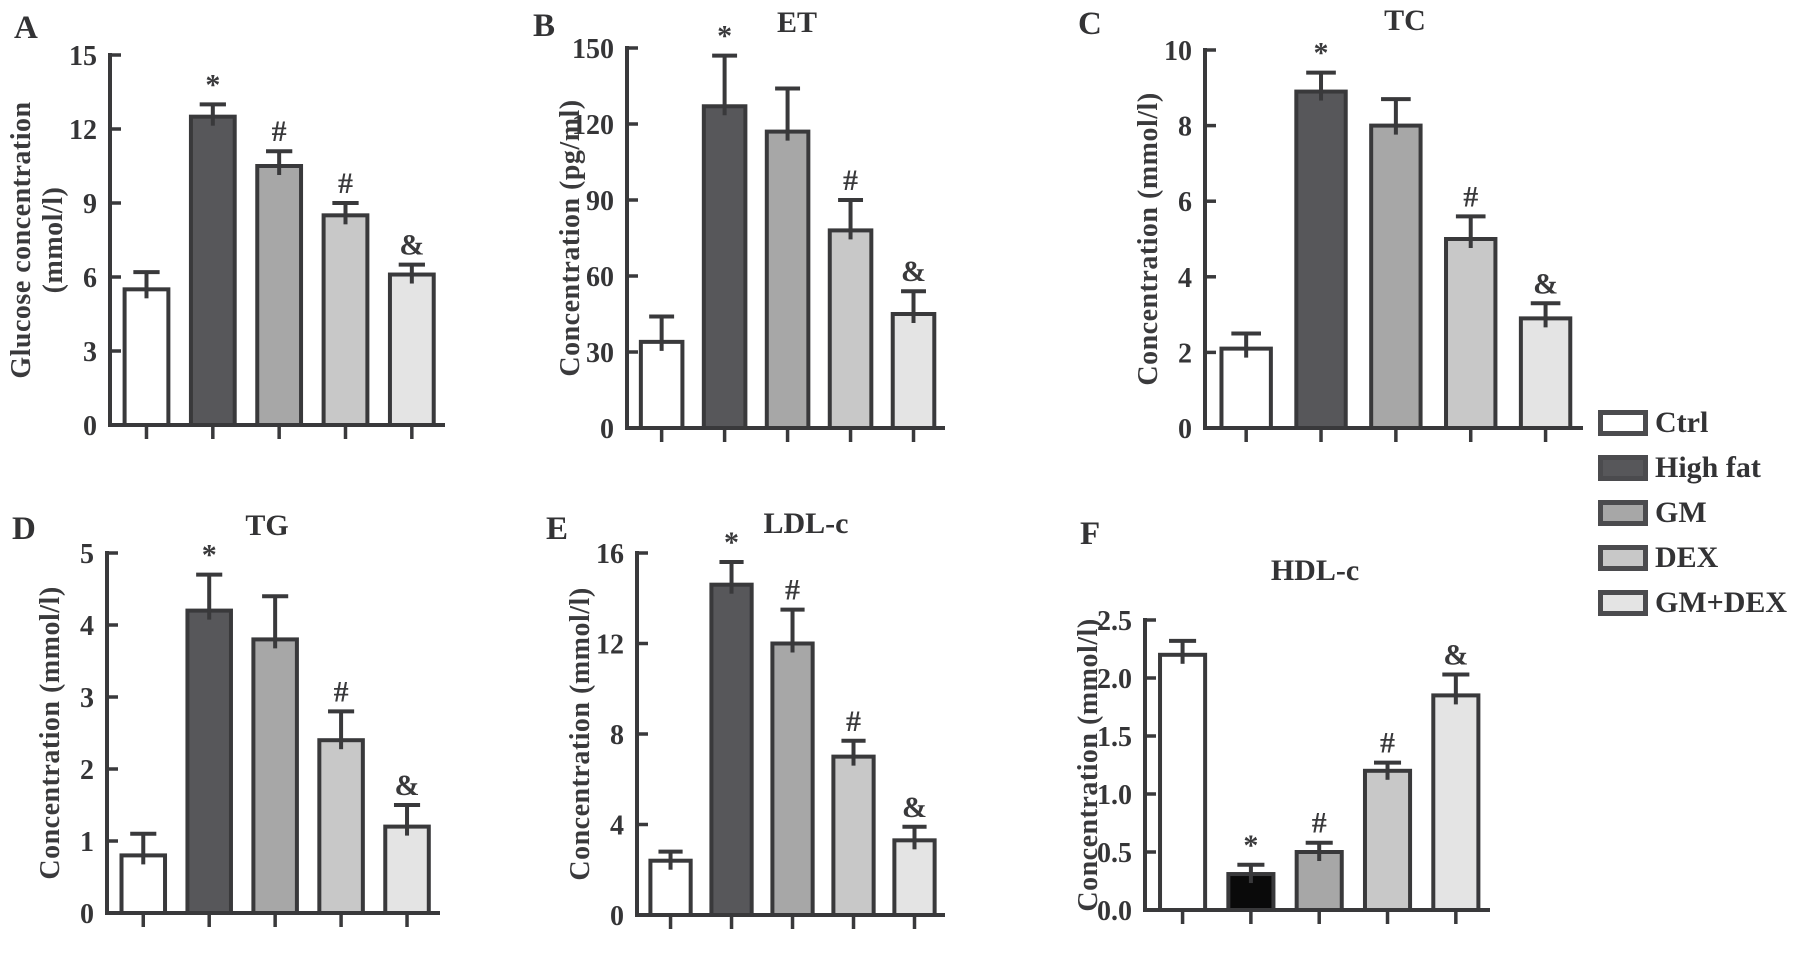  Describe the element at coordinates (1315, 570) in the screenshot. I see `panel-title-f: HDL-c` at that location.